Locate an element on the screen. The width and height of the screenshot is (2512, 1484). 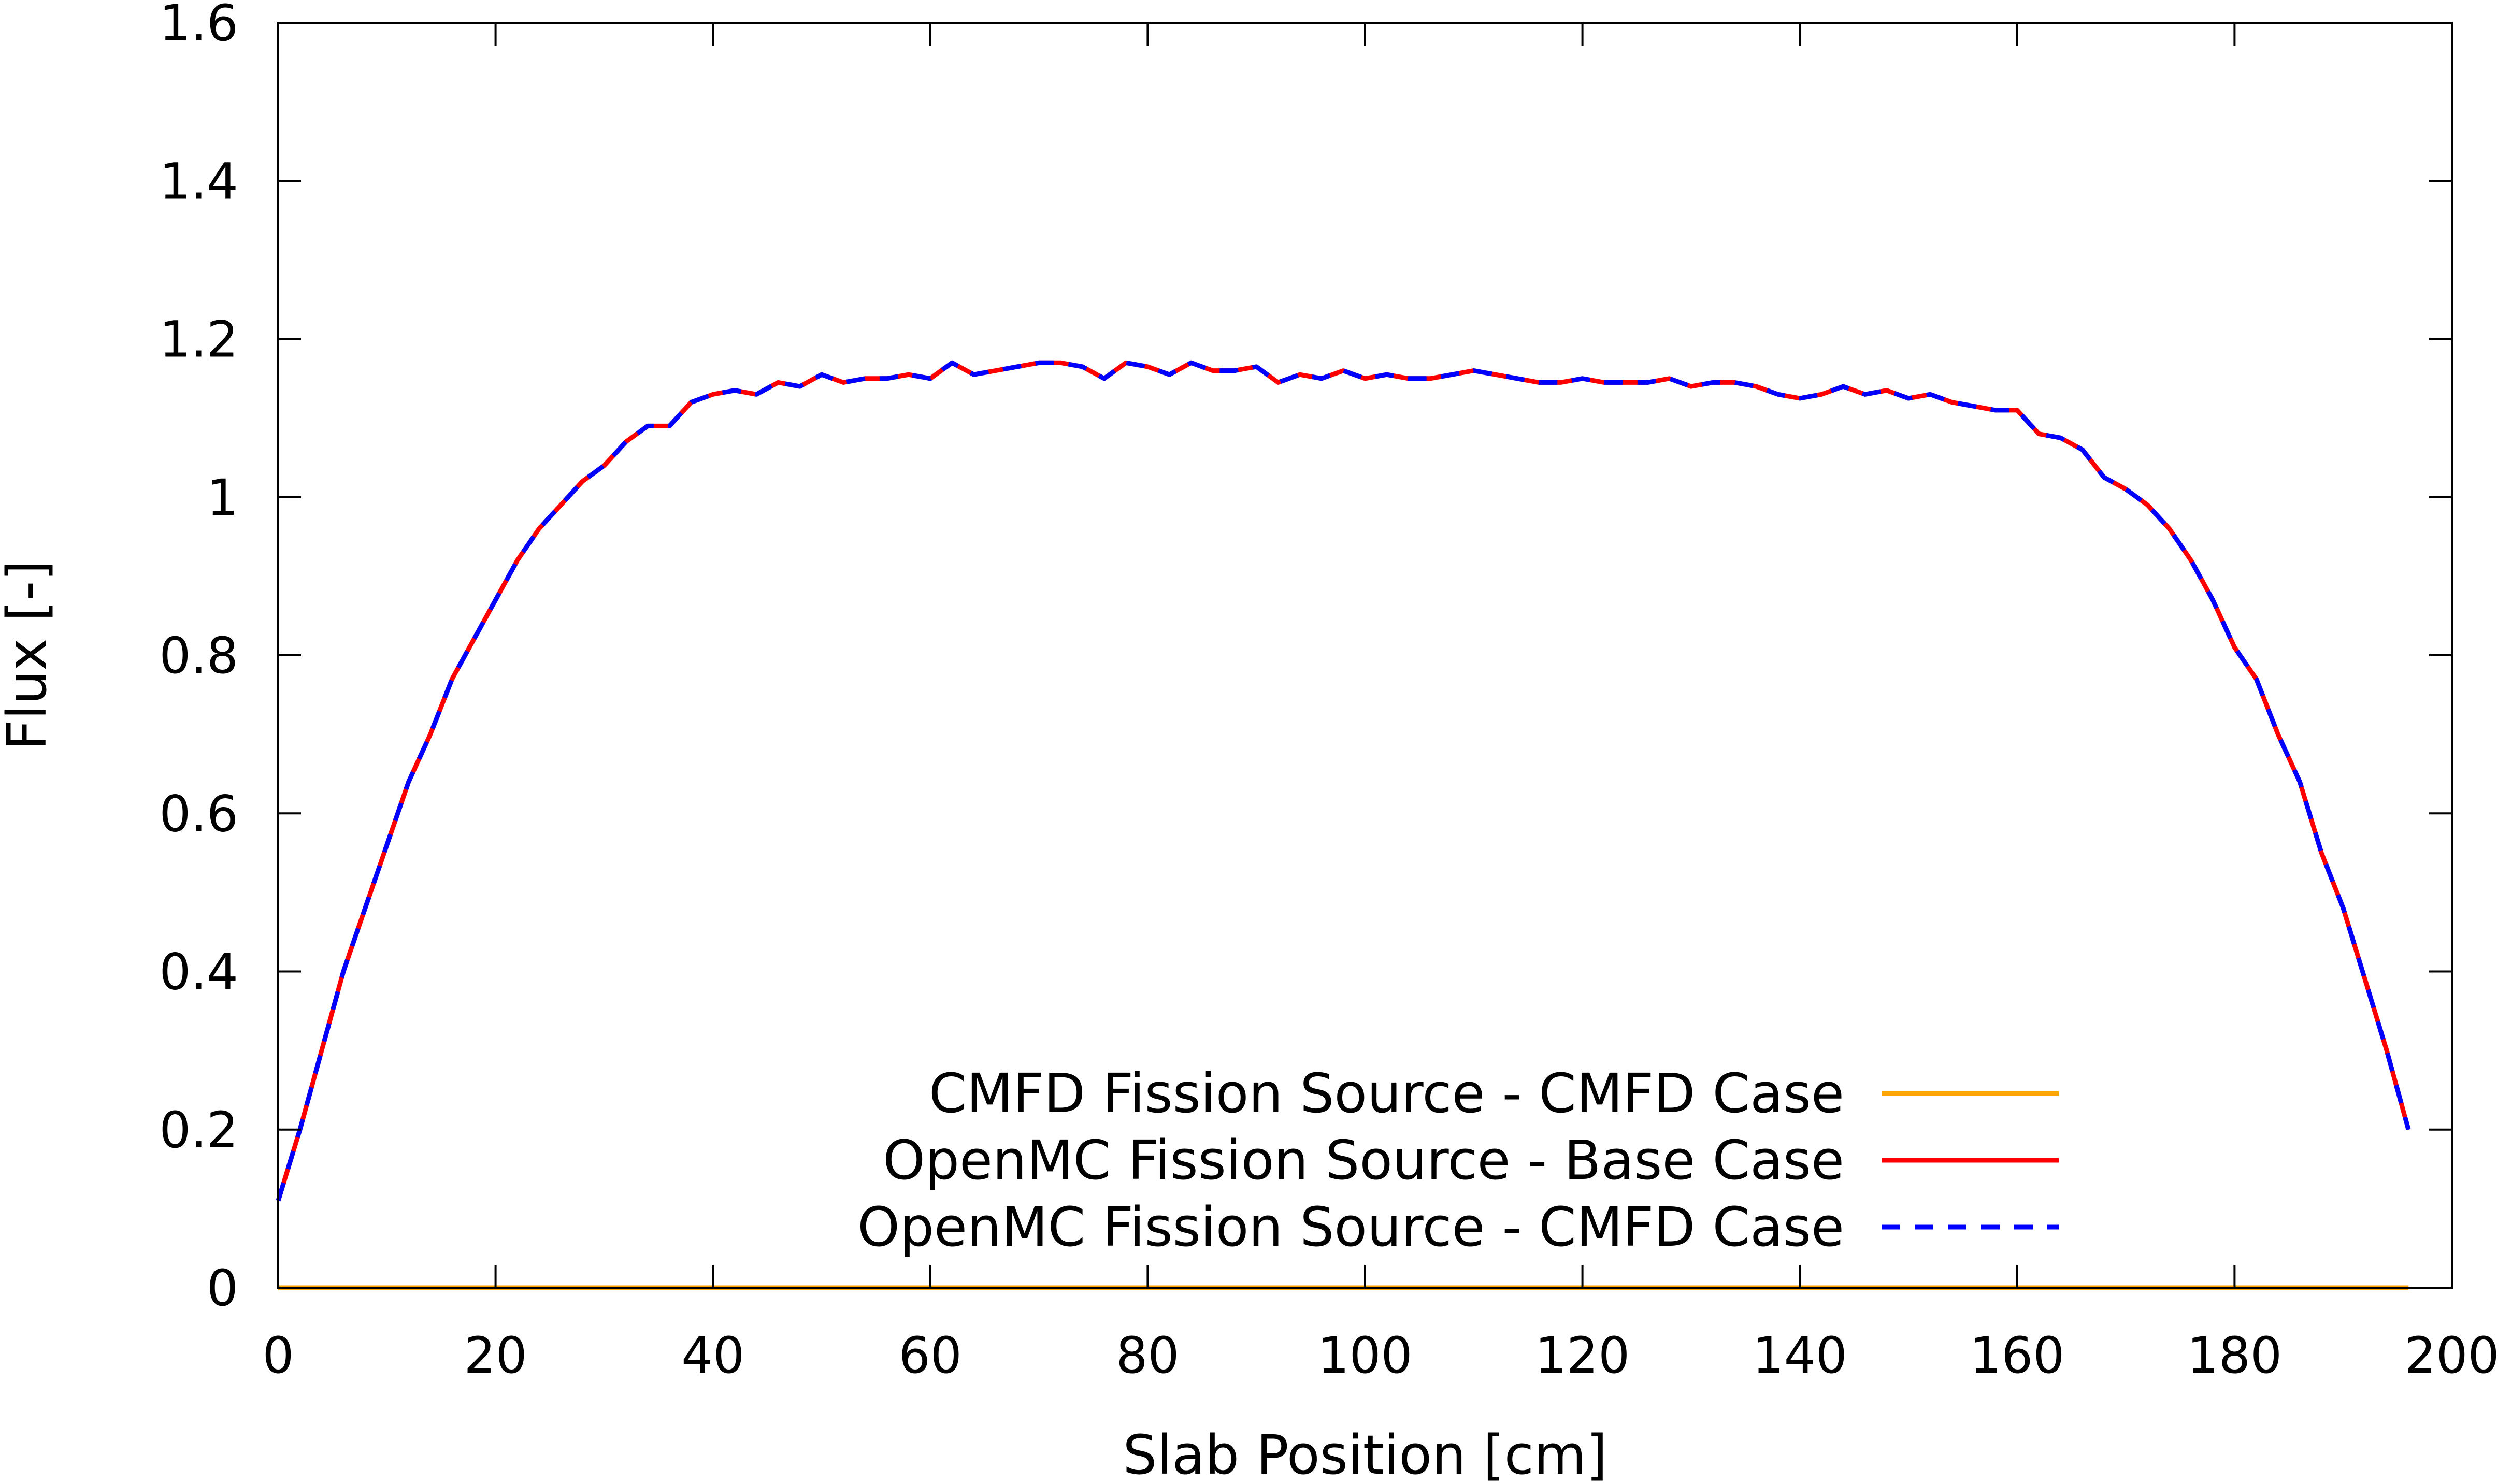
x-tick-label: 20 is located at coordinates (495, 1356).